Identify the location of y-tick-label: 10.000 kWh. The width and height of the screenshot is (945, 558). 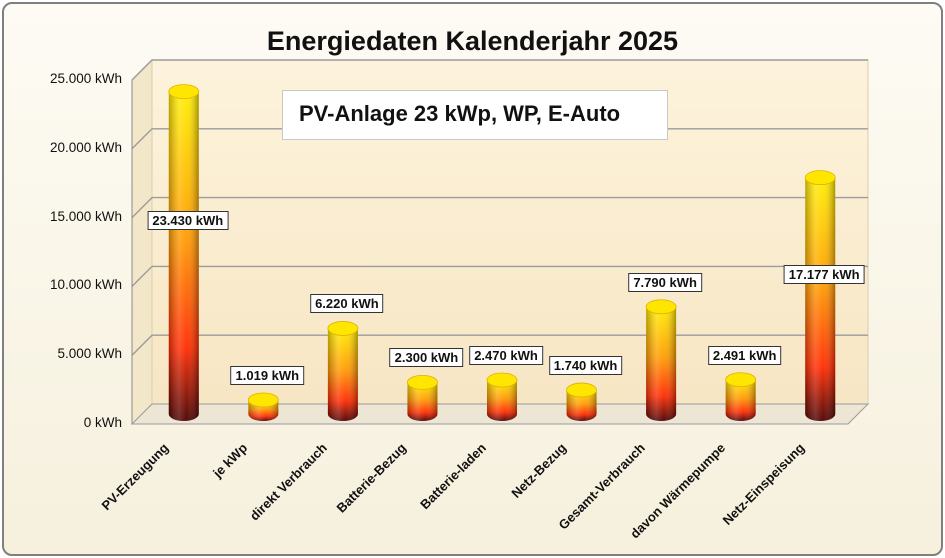
(85, 285).